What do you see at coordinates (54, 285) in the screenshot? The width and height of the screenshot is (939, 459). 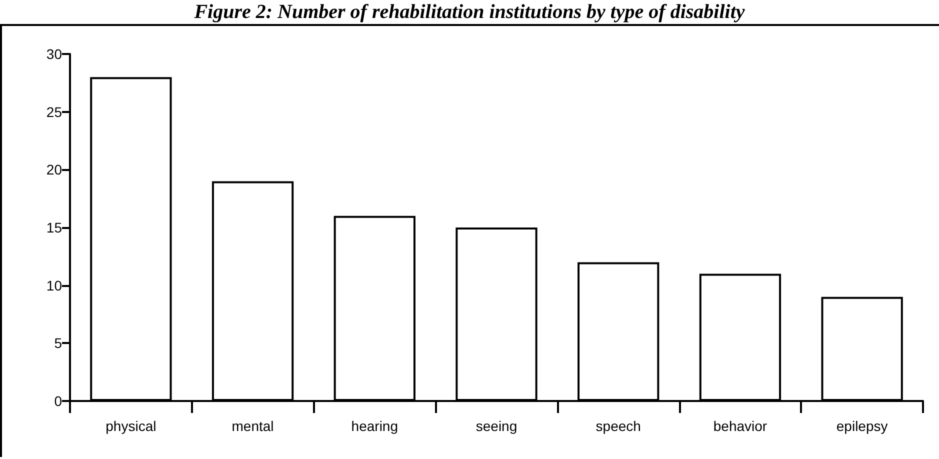 I see `y-tick-label: 10` at bounding box center [54, 285].